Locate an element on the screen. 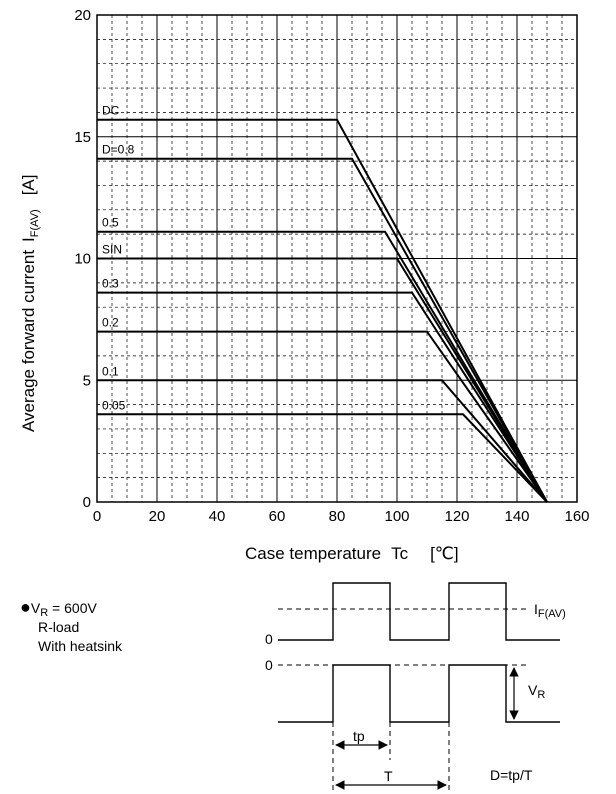  series-label-7: 0.05 is located at coordinates (114, 405).